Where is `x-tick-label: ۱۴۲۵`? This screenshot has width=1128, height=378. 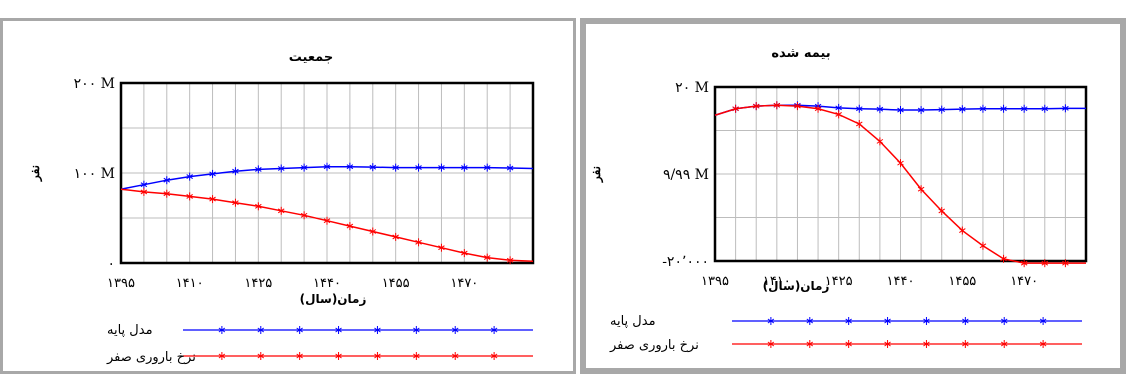 x-tick-label: ۱۴۲۵ is located at coordinates (839, 281).